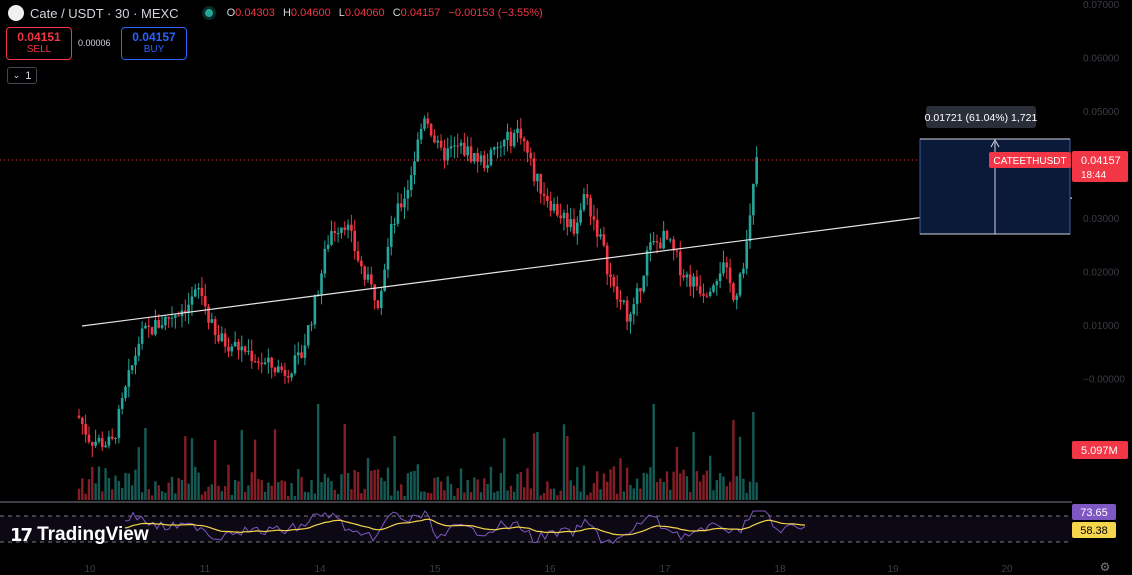 This screenshot has height=575, width=1132. Describe the element at coordinates (995, 170) in the screenshot. I see `price-range-measure: 0.01721 (61.04%) 1,721` at that location.